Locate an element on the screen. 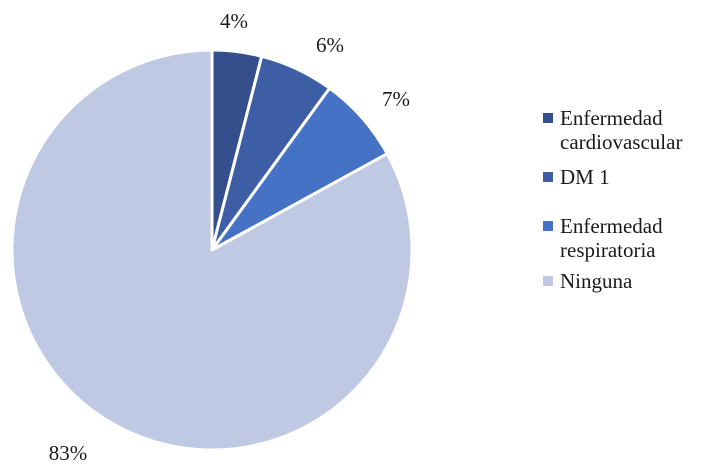 The image size is (725, 464). legend-item-ninguna: Ninguna is located at coordinates (632, 281).